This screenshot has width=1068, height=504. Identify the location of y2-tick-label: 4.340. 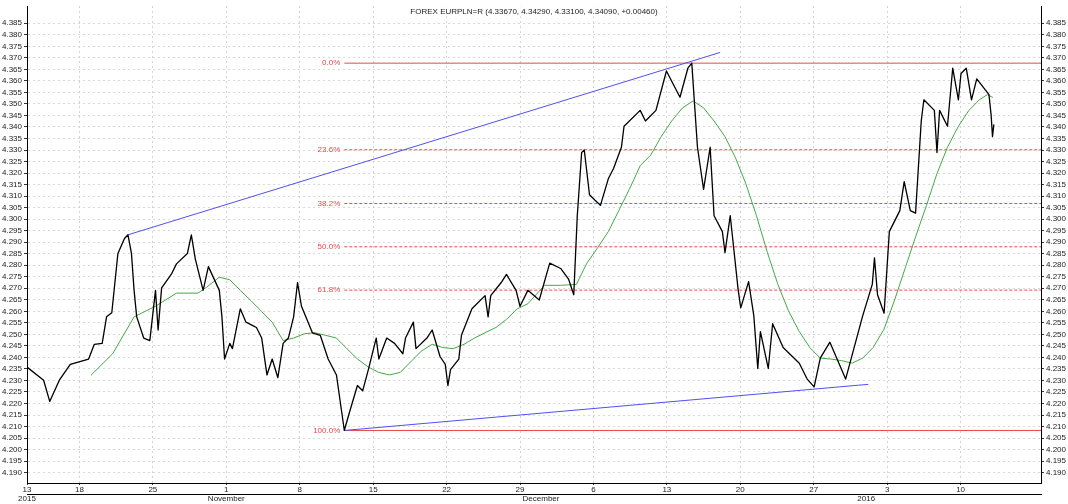
(12, 127).